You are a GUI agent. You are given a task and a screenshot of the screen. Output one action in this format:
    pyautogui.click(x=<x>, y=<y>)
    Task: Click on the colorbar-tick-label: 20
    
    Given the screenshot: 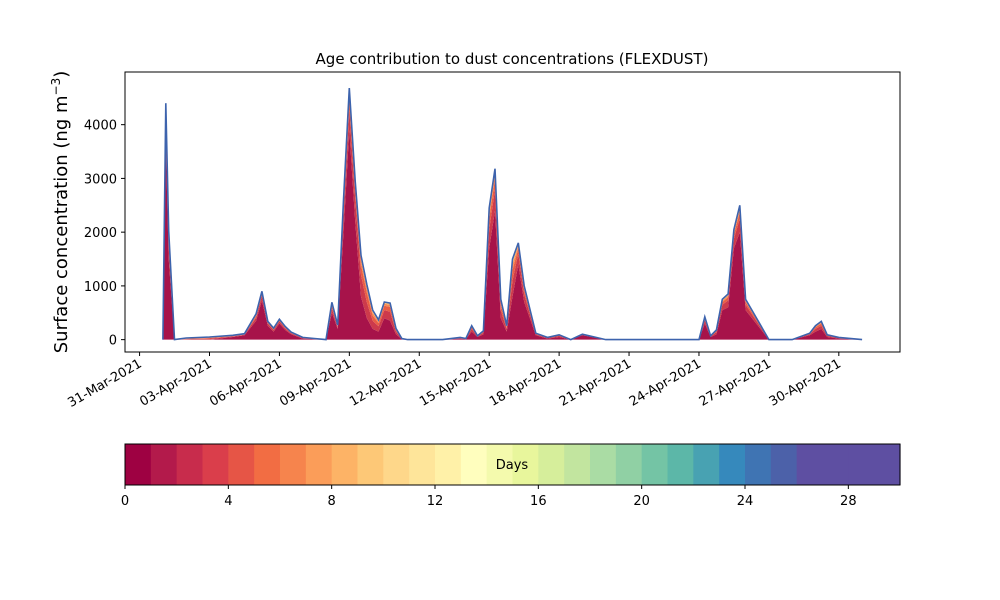 What is the action you would take?
    pyautogui.click(x=641, y=501)
    